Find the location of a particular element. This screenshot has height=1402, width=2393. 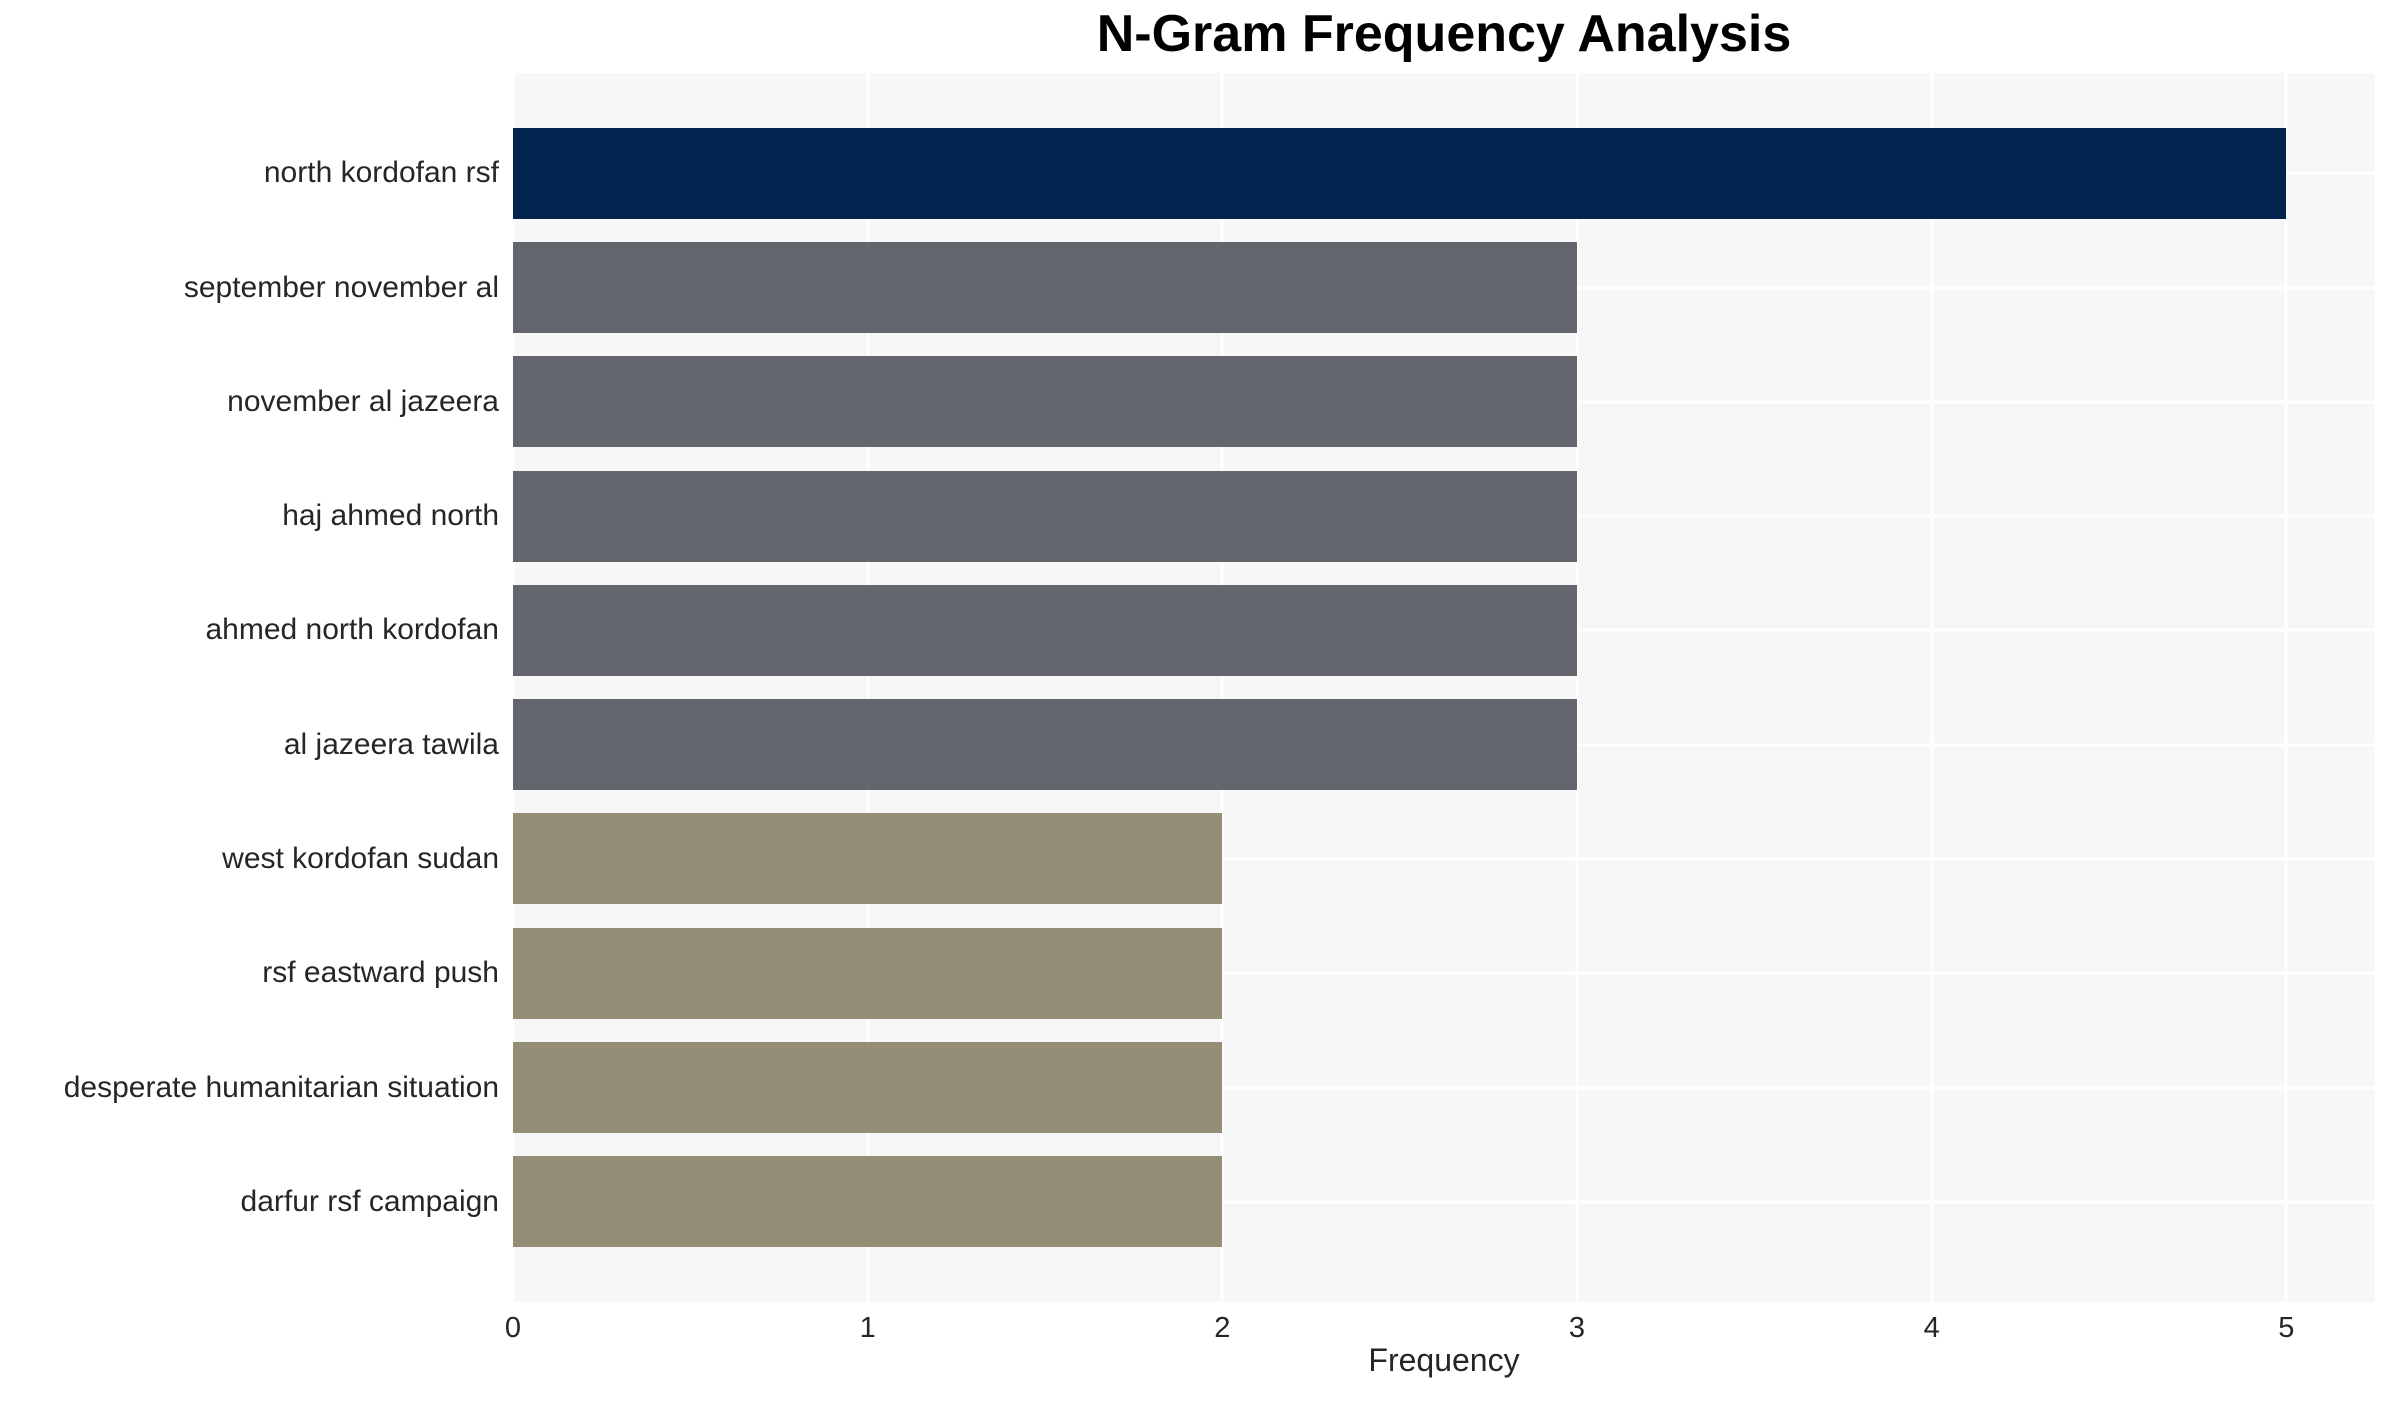

x-tick-label: 5 is located at coordinates (2286, 1328).